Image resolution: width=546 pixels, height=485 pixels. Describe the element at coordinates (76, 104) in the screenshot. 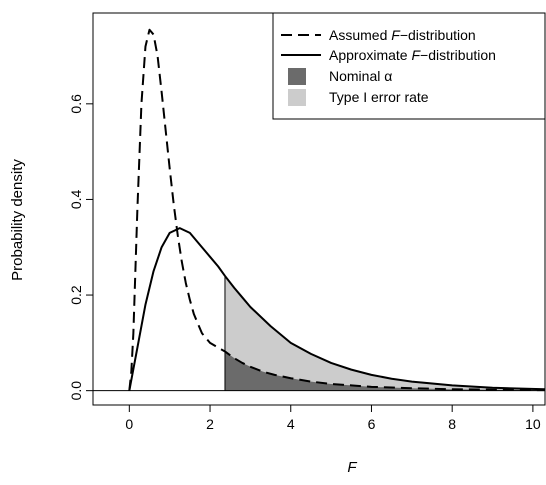

I see `y-tick-label: 0.6` at that location.